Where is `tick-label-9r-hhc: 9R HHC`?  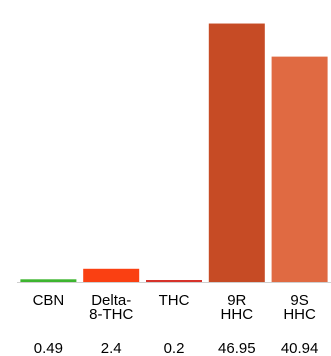
tick-label-9r-hhc: 9R HHC is located at coordinates (237, 307).